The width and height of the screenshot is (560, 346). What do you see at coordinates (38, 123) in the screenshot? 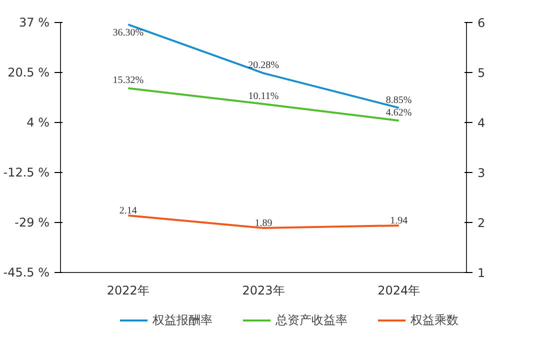
I see `y-tick-label: 4 %` at bounding box center [38, 123].